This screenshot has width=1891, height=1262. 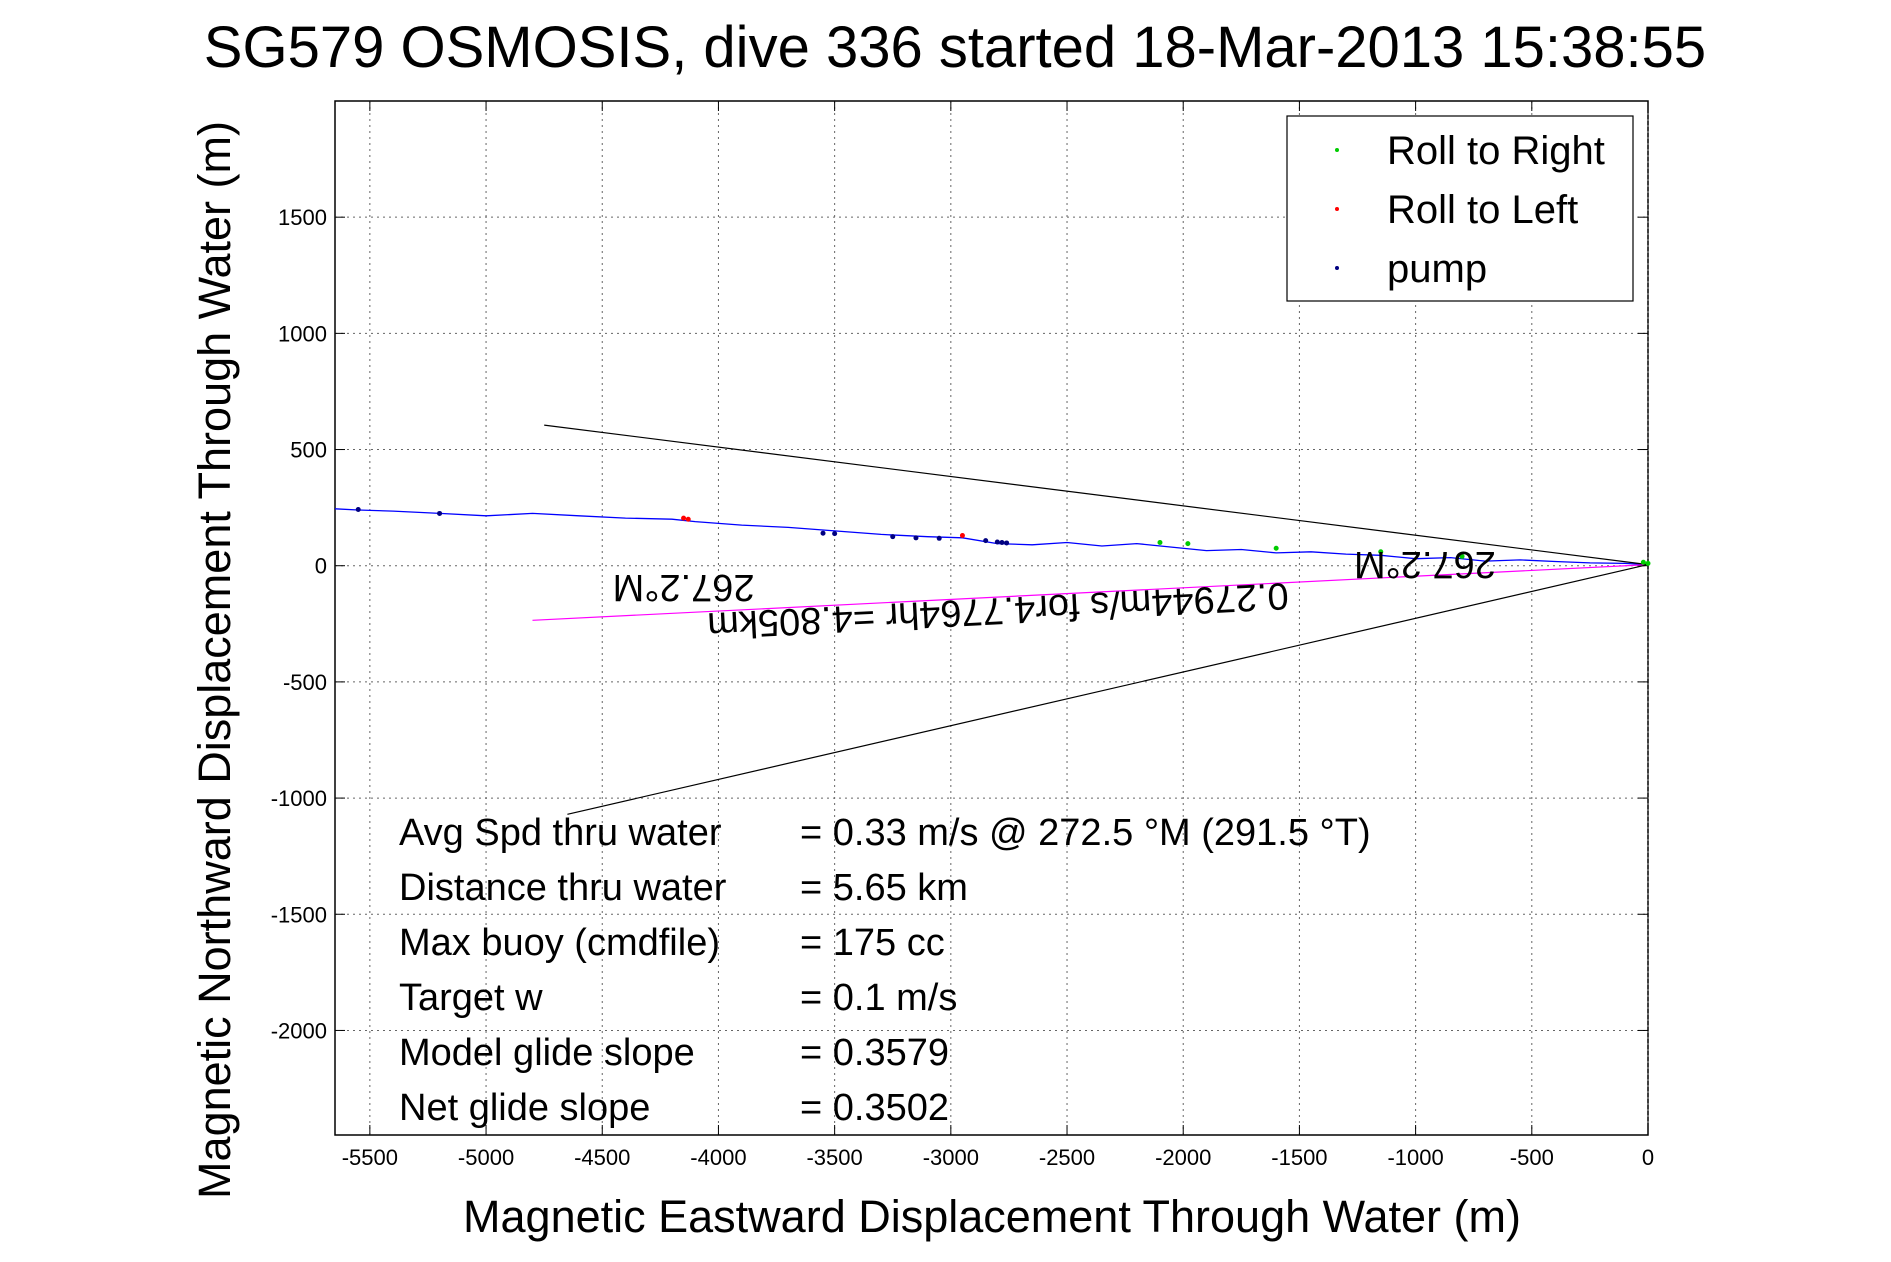 I want to click on legend: Roll to Right Roll to Left pump, so click(x=1460, y=208).